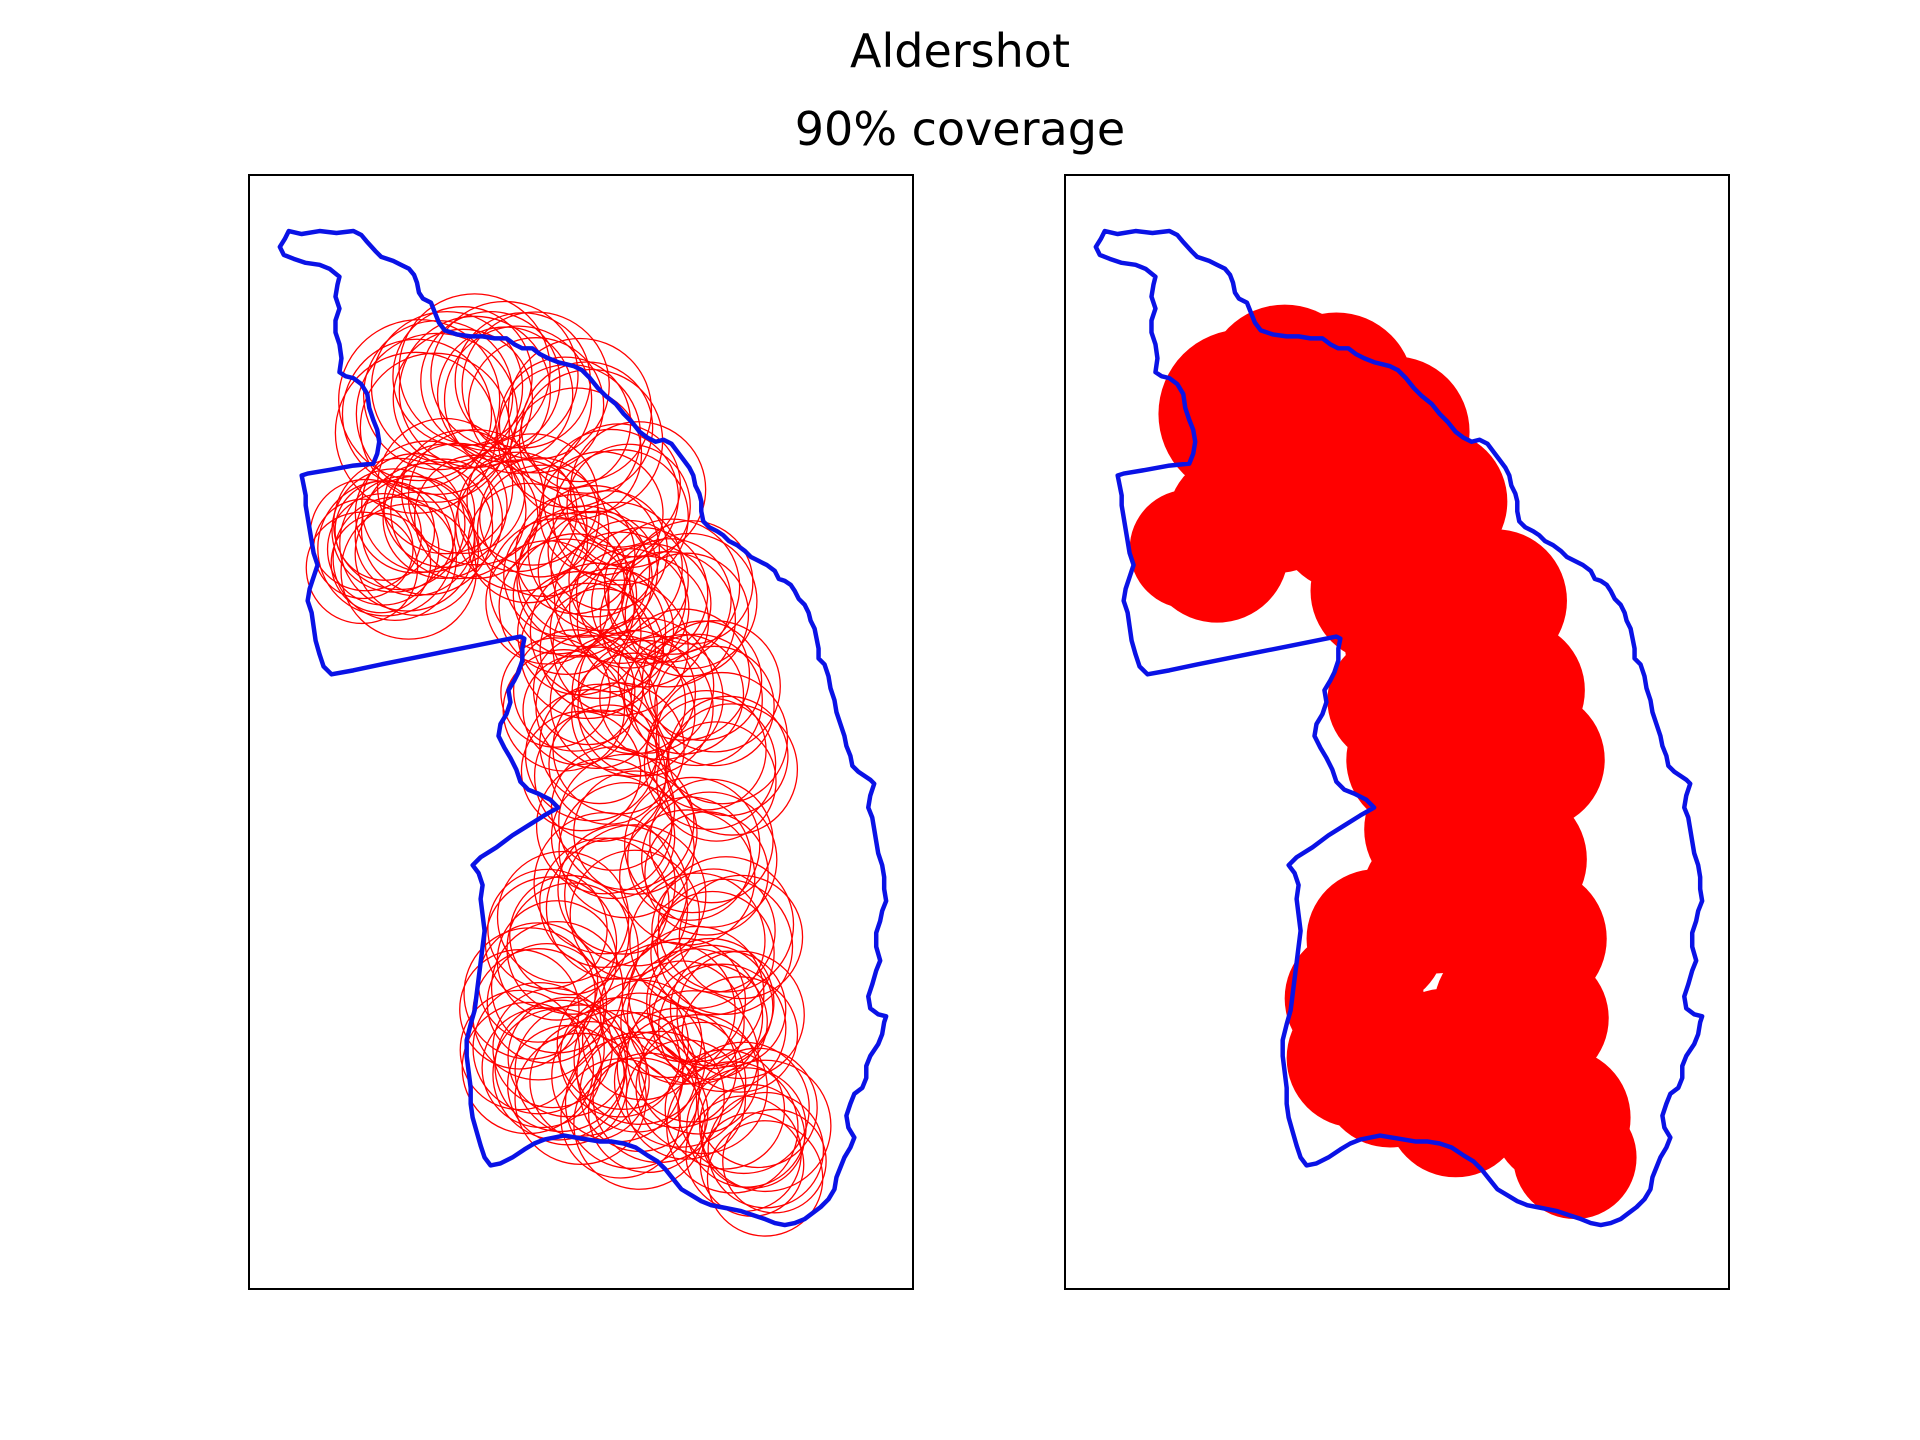  Describe the element at coordinates (960, 129) in the screenshot. I see `coverage-subtitle: 90% coverage` at that location.